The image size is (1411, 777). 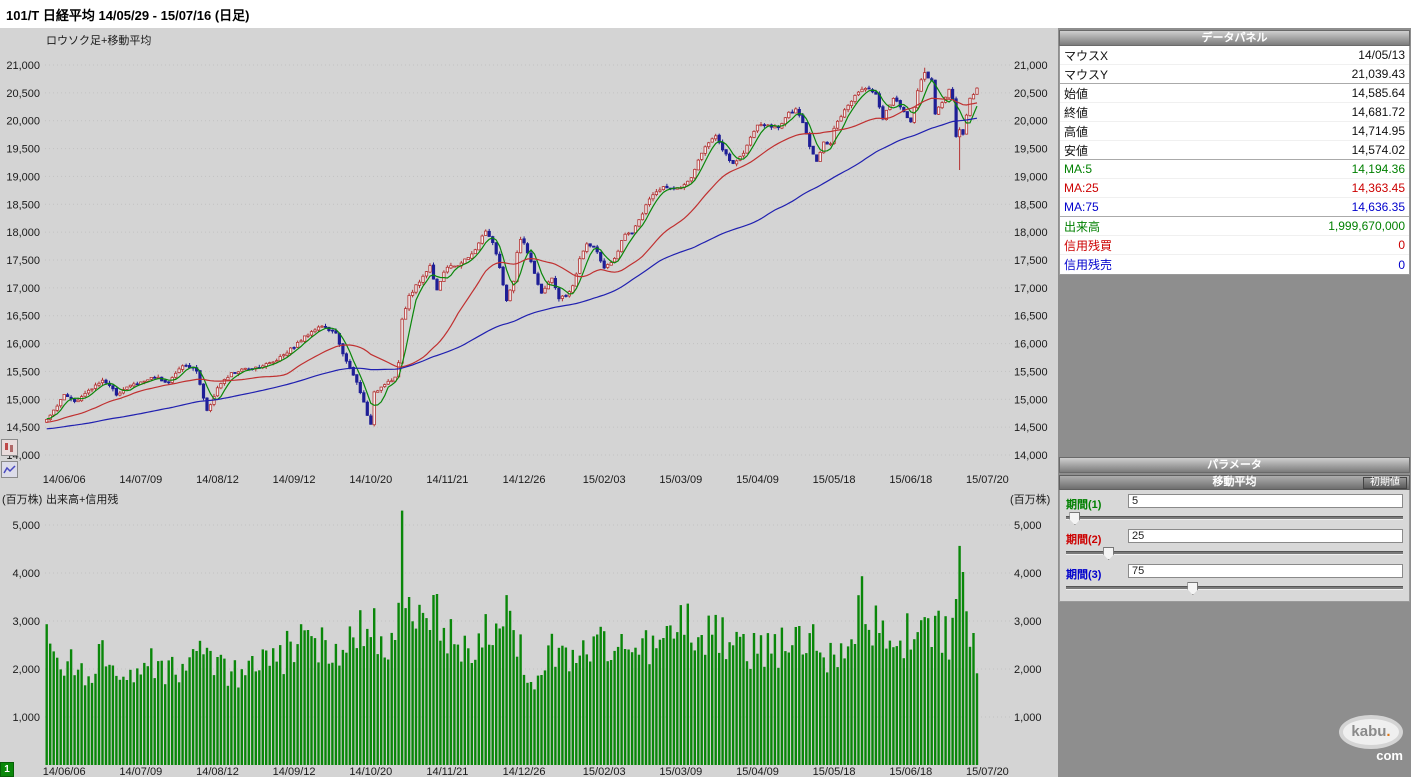 I want to click on reset-defaults-button: 初期値, so click(x=1385, y=483).